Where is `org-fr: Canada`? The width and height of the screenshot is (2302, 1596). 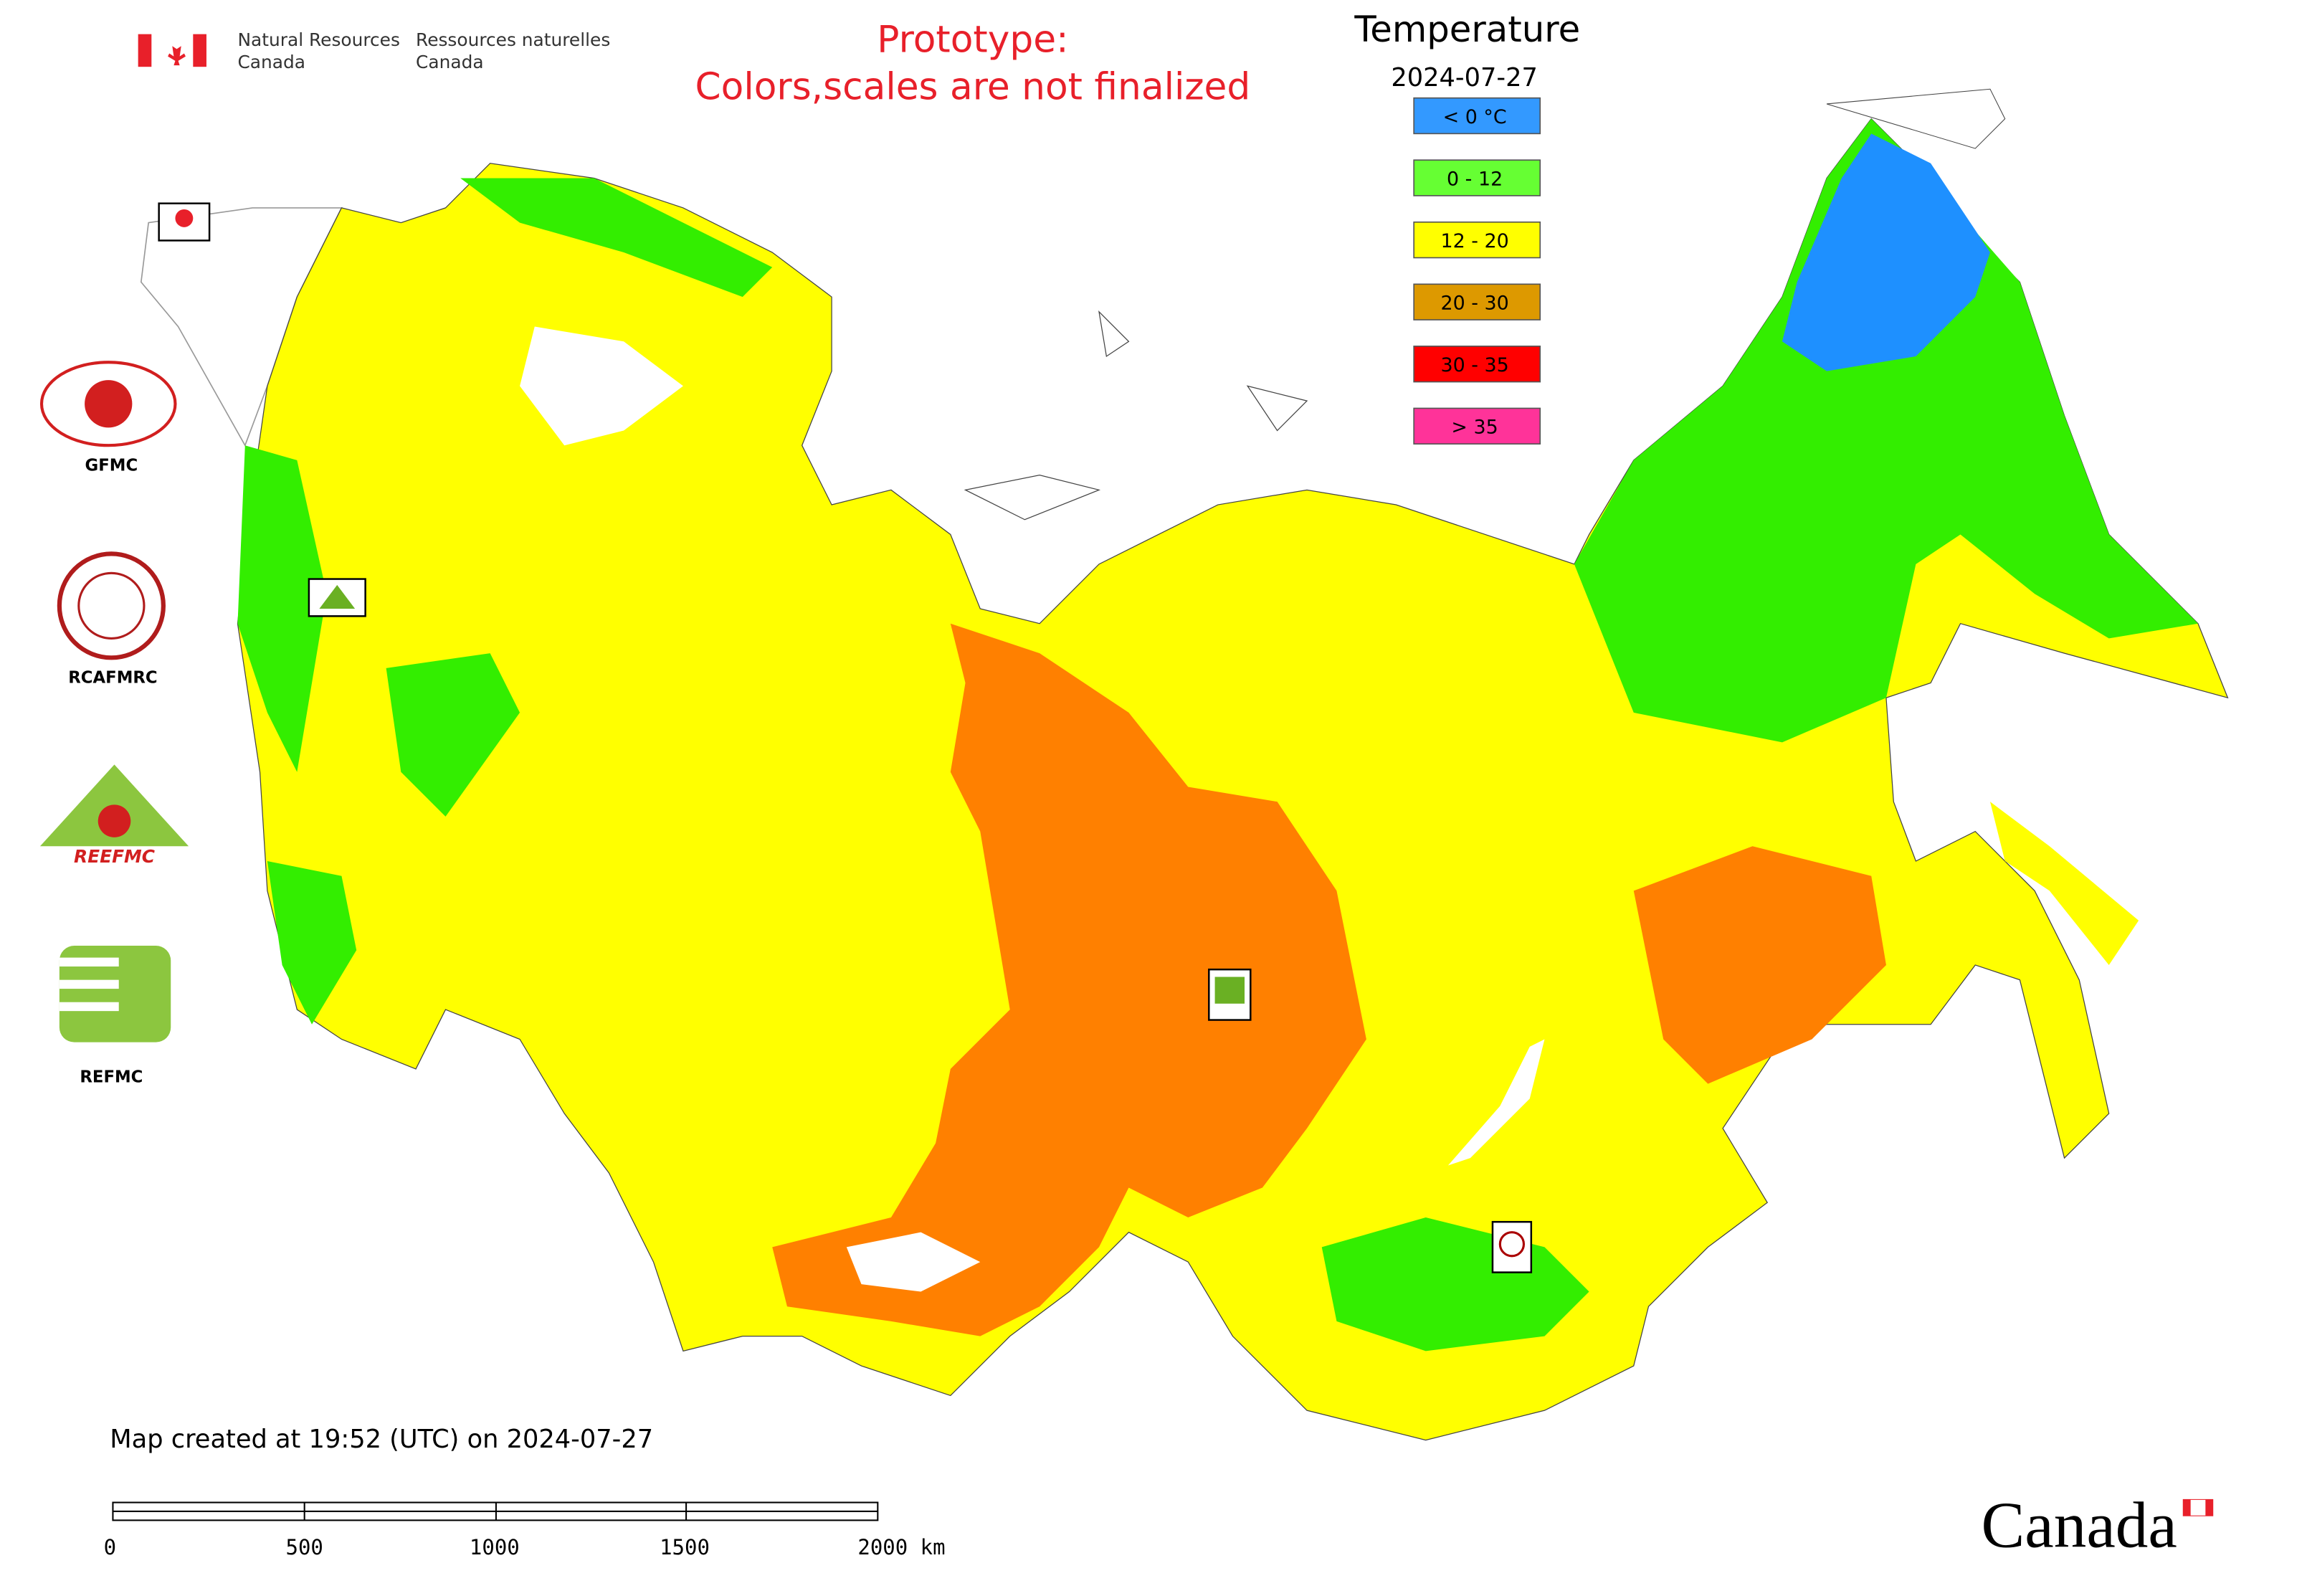 org-fr: Canada is located at coordinates (450, 62).